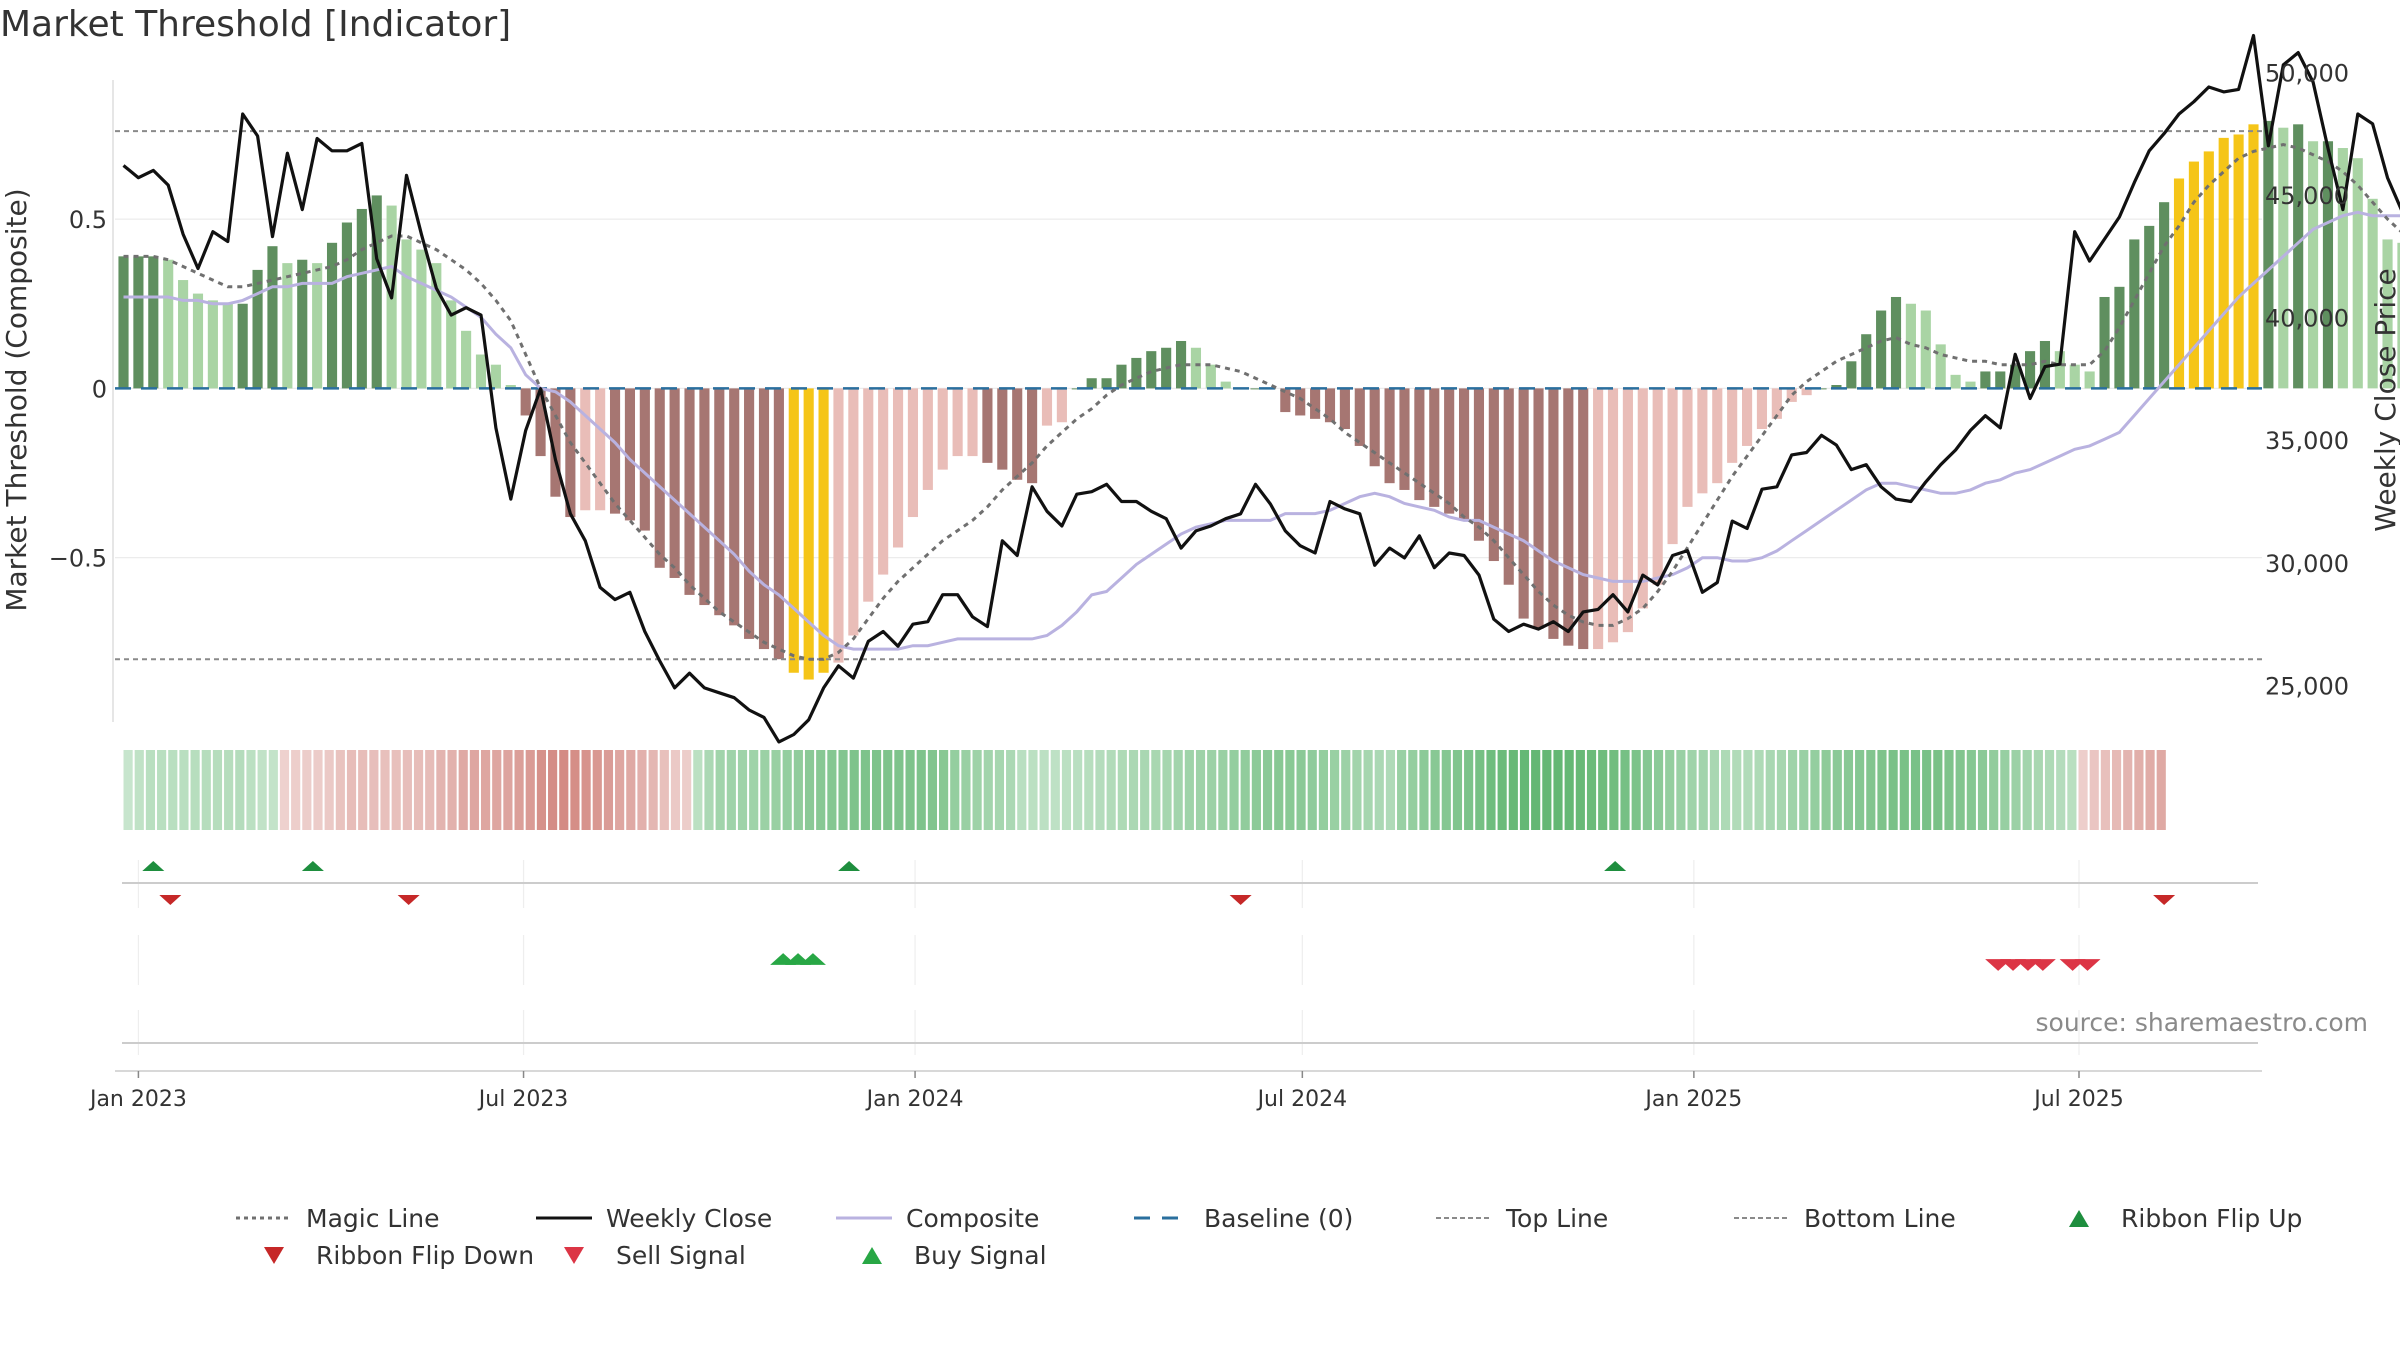 The image size is (2400, 1350). I want to click on legend-item-composite: Composite, so click(935, 1218).